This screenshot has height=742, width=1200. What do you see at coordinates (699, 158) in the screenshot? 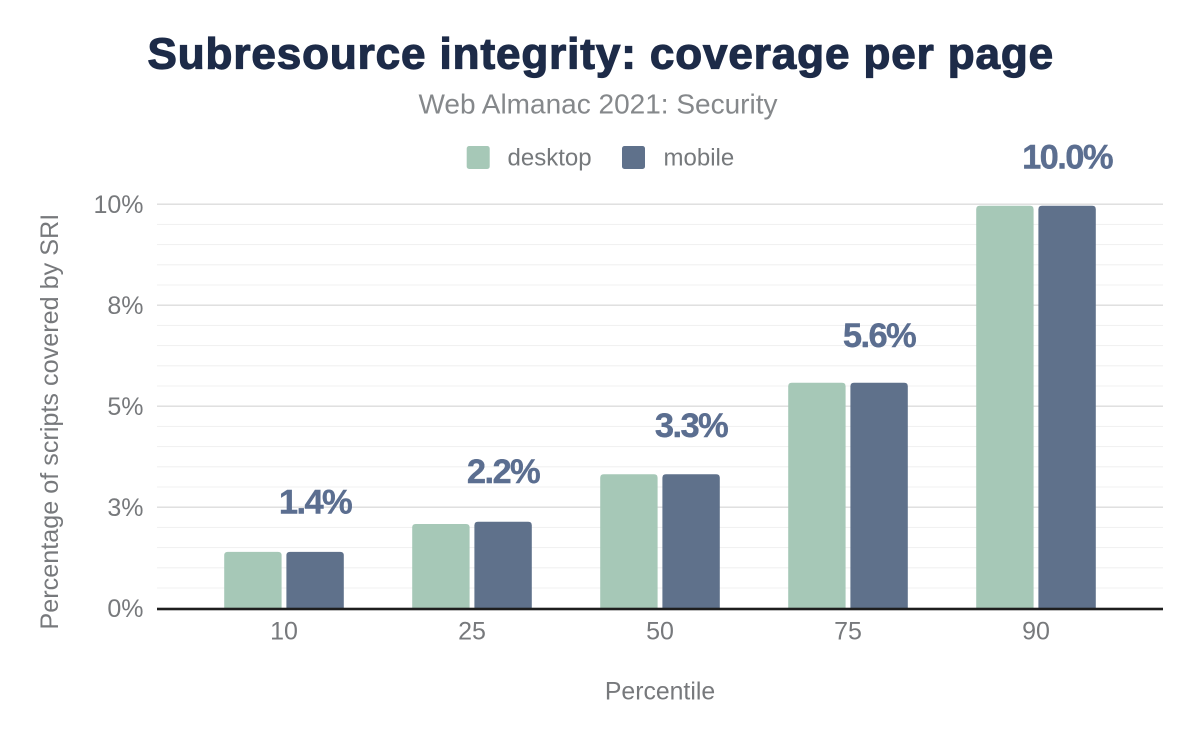
I see `svg-text: mobile` at bounding box center [699, 158].